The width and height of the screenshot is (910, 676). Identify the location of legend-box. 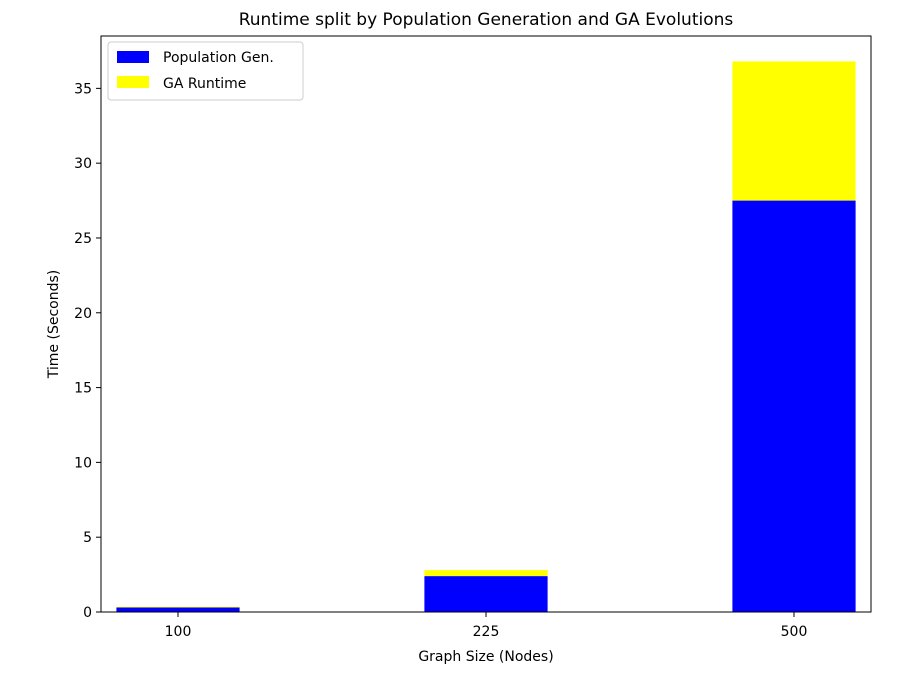
(205, 71).